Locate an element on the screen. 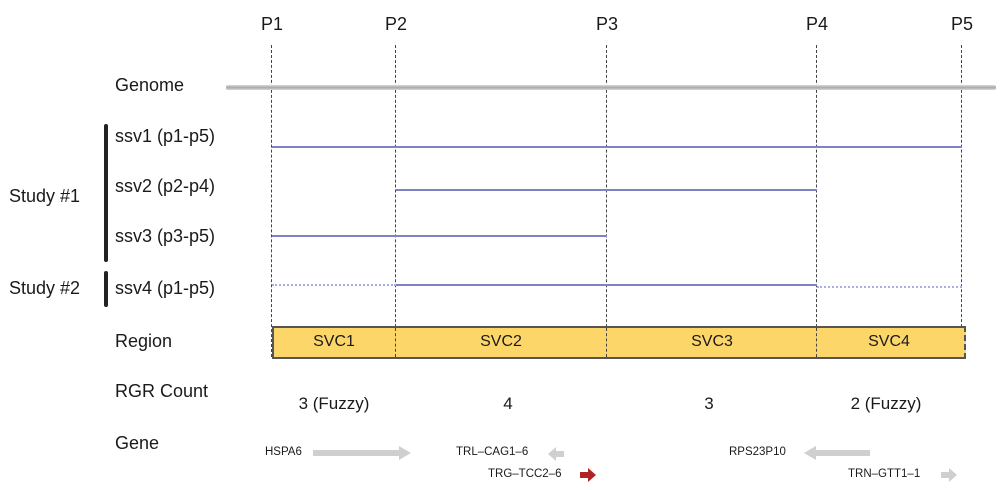 Image resolution: width=1000 pixels, height=490 pixels. genome-line is located at coordinates (611, 87).